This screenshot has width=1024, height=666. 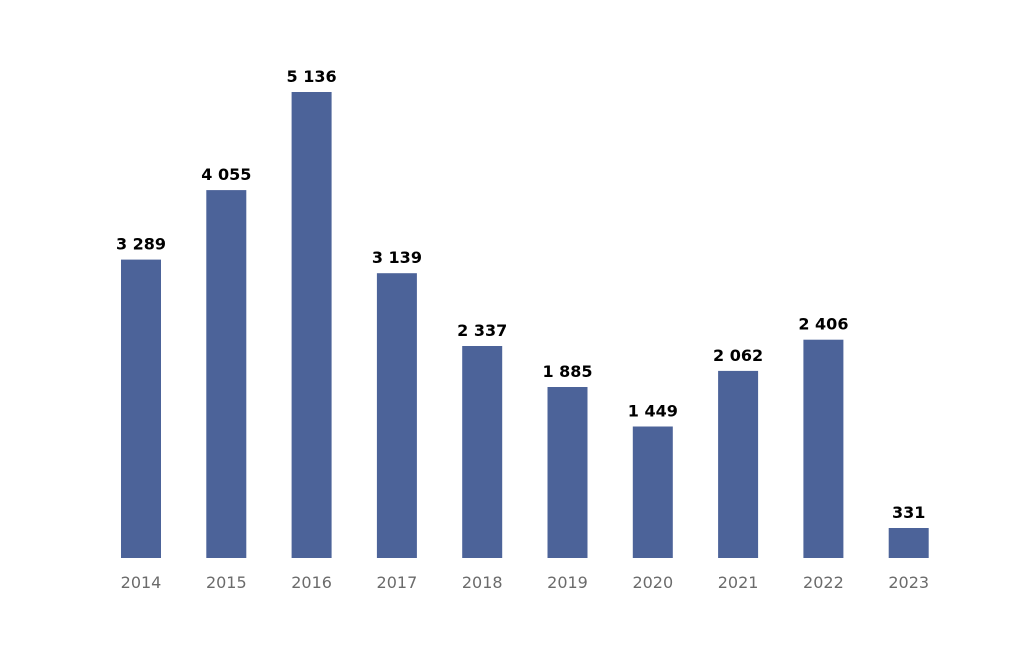 What do you see at coordinates (908, 512) in the screenshot?
I see `value-label-2023: 331` at bounding box center [908, 512].